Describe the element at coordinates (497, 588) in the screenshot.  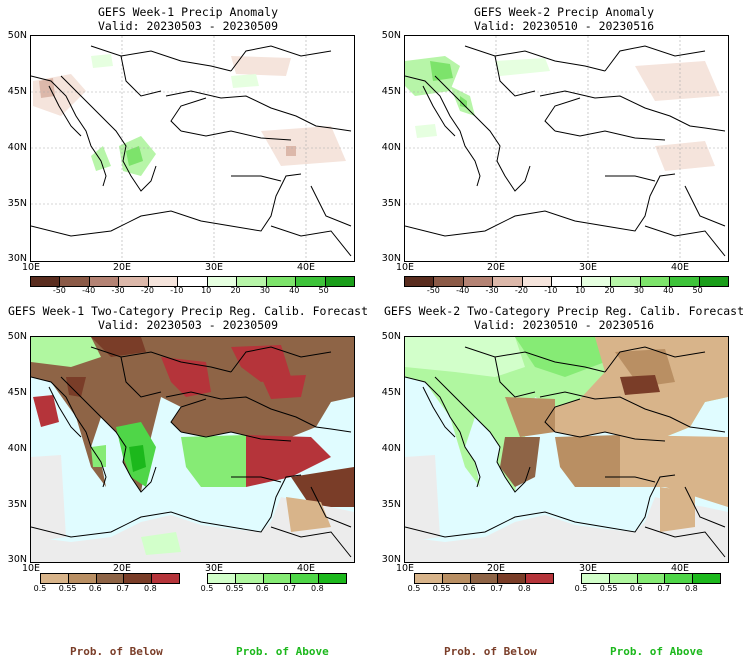
I see `colorbar-tick-label: 0.7` at that location.